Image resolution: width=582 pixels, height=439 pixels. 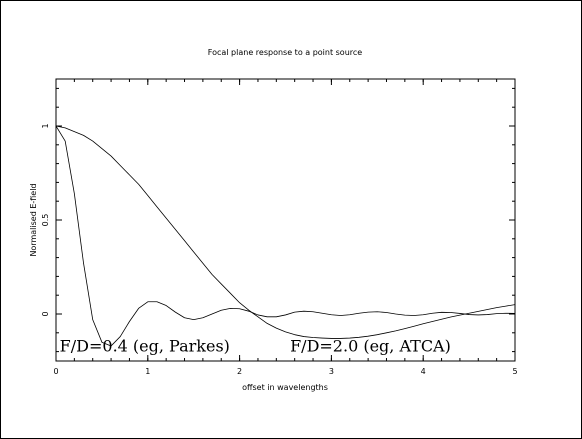 What do you see at coordinates (514, 371) in the screenshot?
I see `x-tick-label: 5` at bounding box center [514, 371].